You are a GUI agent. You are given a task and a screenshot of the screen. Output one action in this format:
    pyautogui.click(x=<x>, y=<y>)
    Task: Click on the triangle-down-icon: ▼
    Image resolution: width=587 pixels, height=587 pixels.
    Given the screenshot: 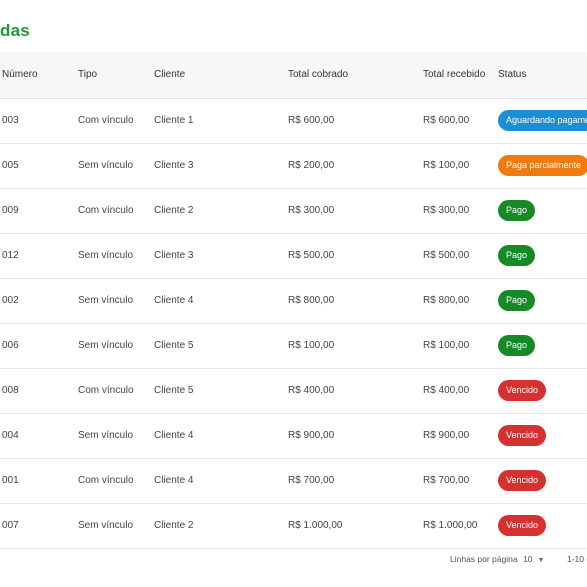 What is the action you would take?
    pyautogui.click(x=541, y=560)
    